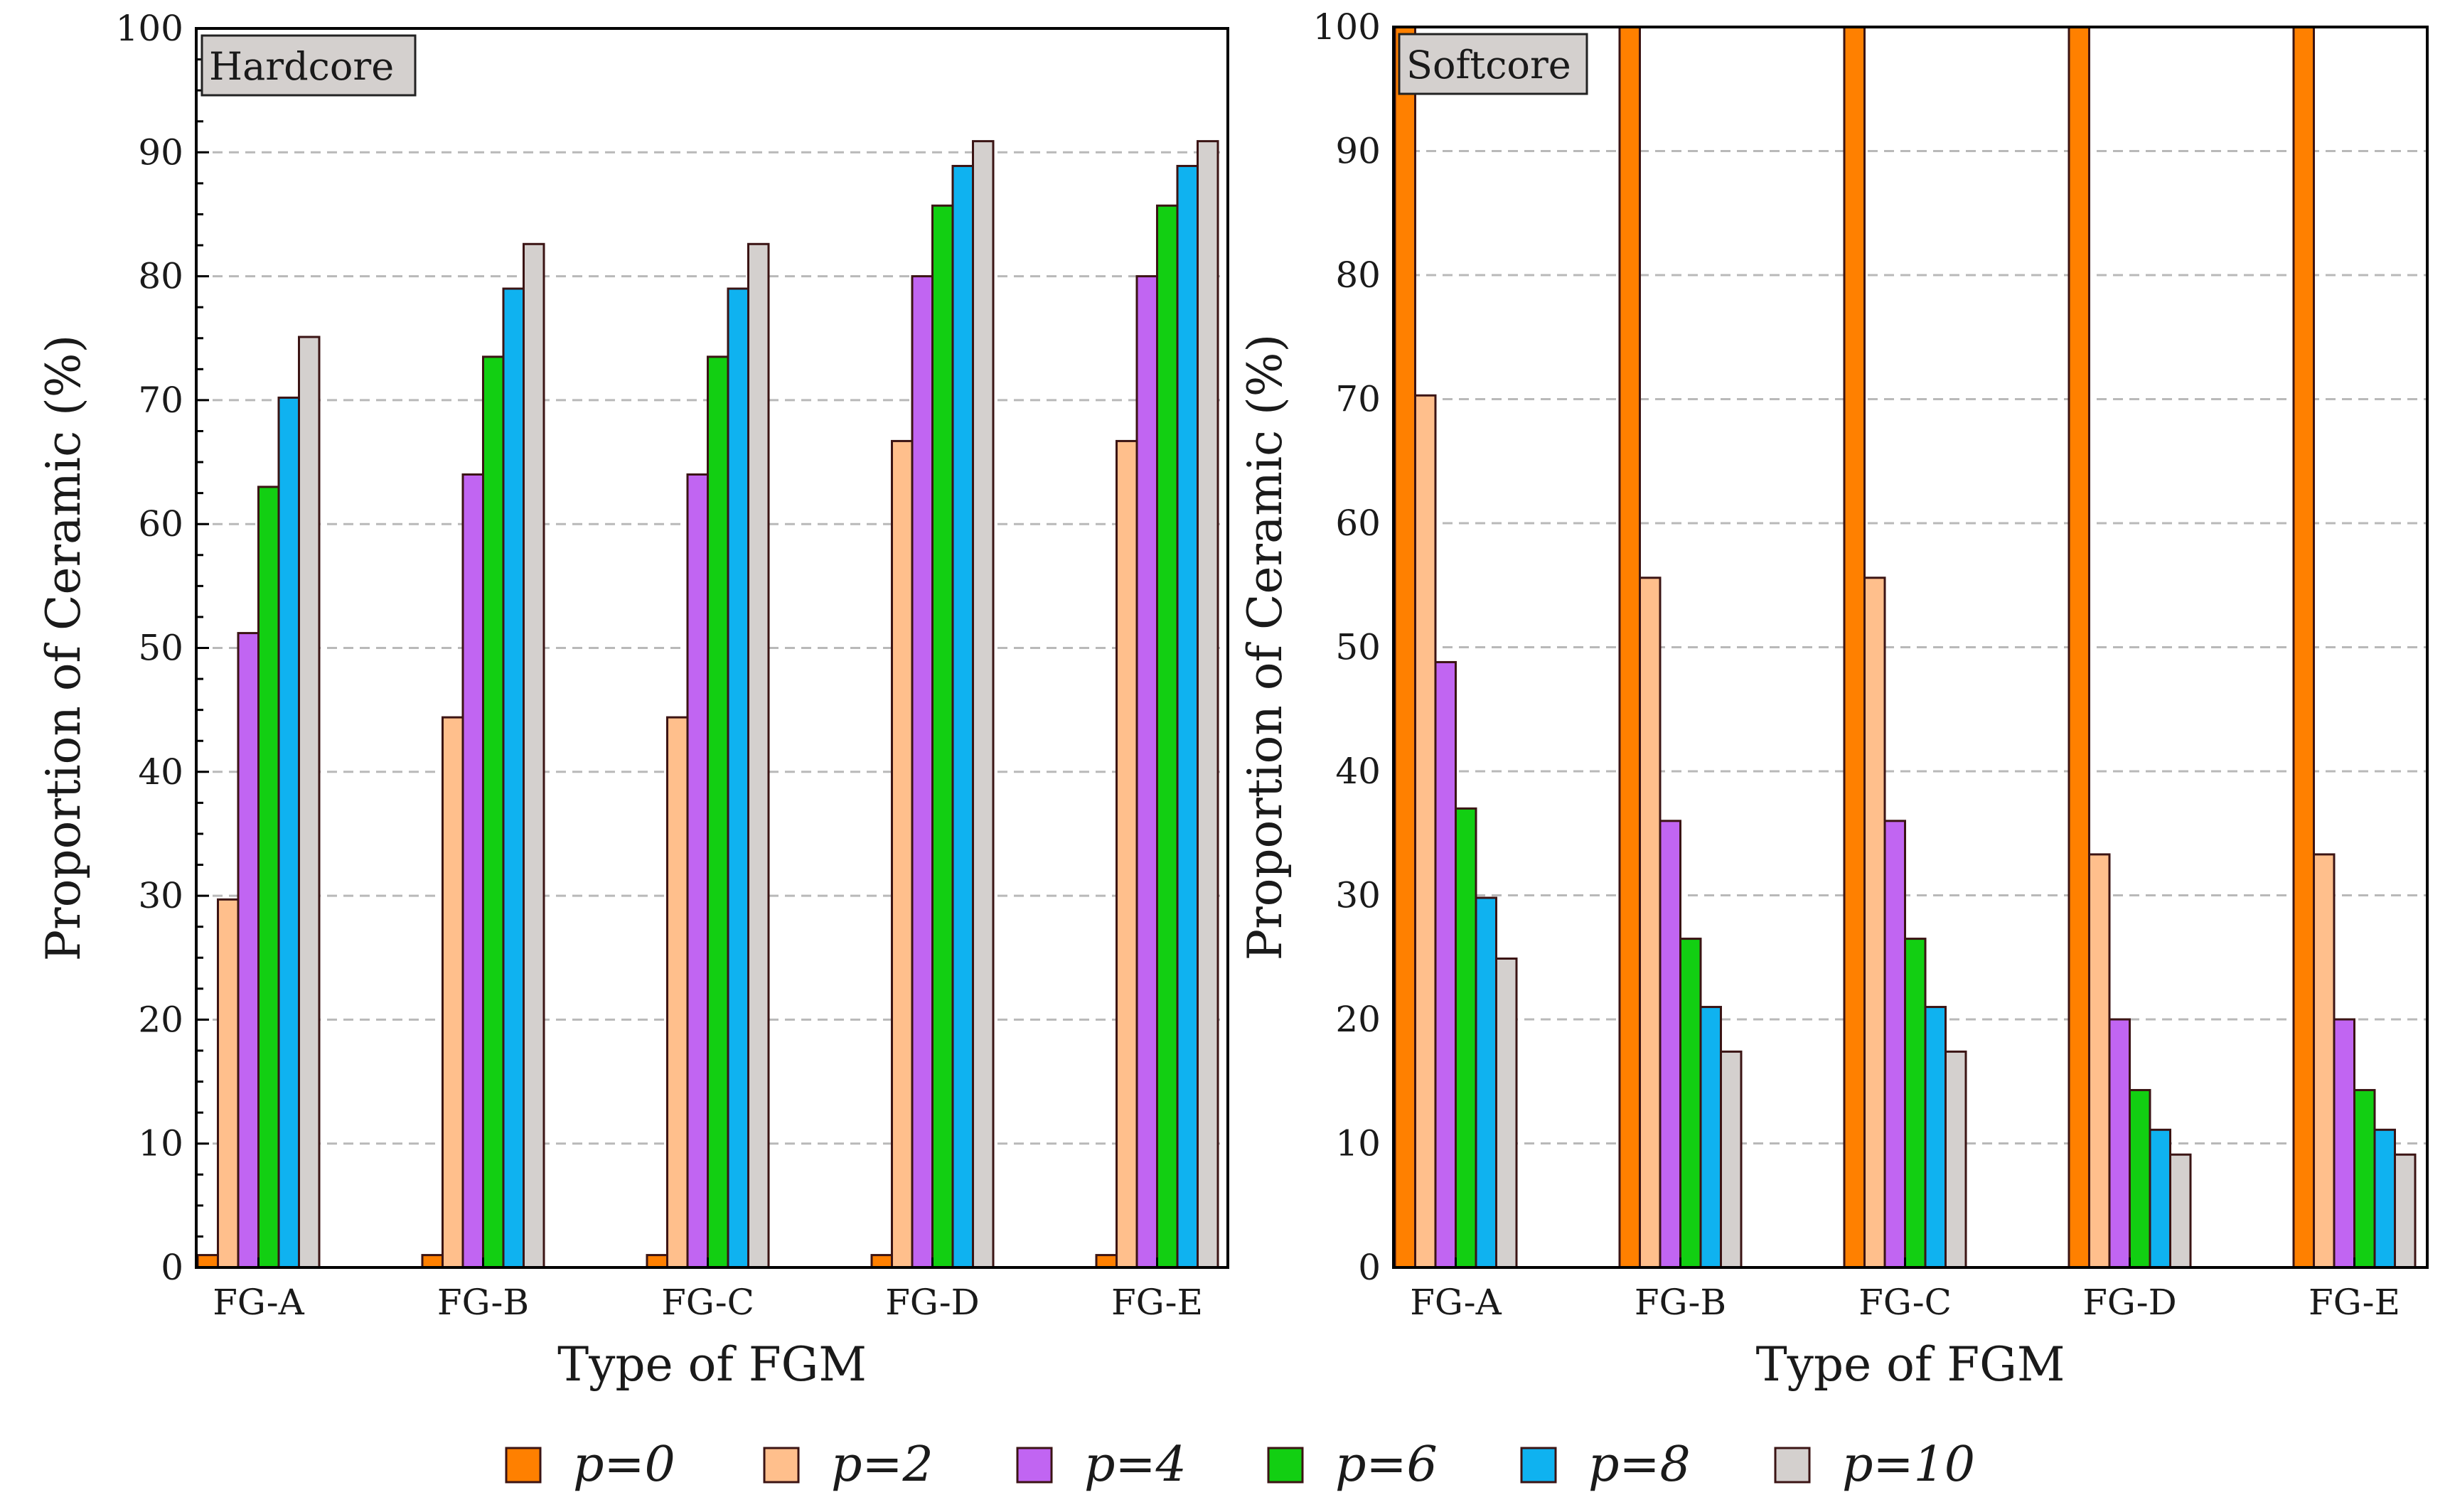  What do you see at coordinates (1208, 704) in the screenshot?
I see `bar-fg-e-p10` at bounding box center [1208, 704].